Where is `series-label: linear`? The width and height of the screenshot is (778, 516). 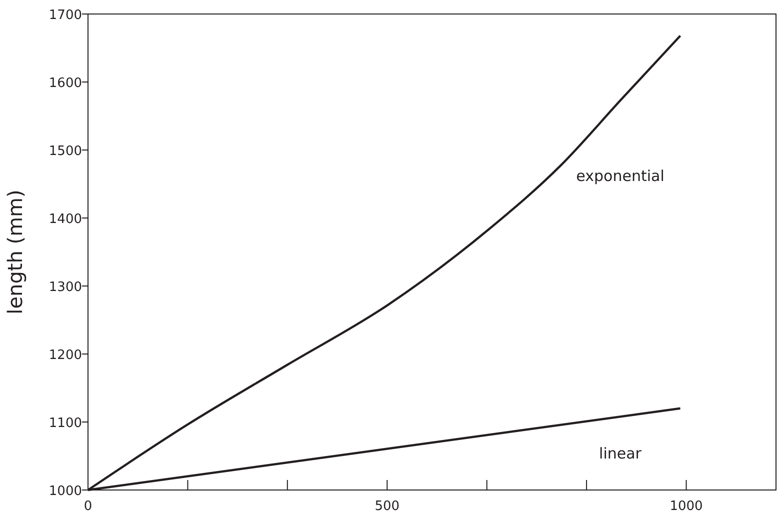 series-label: linear is located at coordinates (620, 453).